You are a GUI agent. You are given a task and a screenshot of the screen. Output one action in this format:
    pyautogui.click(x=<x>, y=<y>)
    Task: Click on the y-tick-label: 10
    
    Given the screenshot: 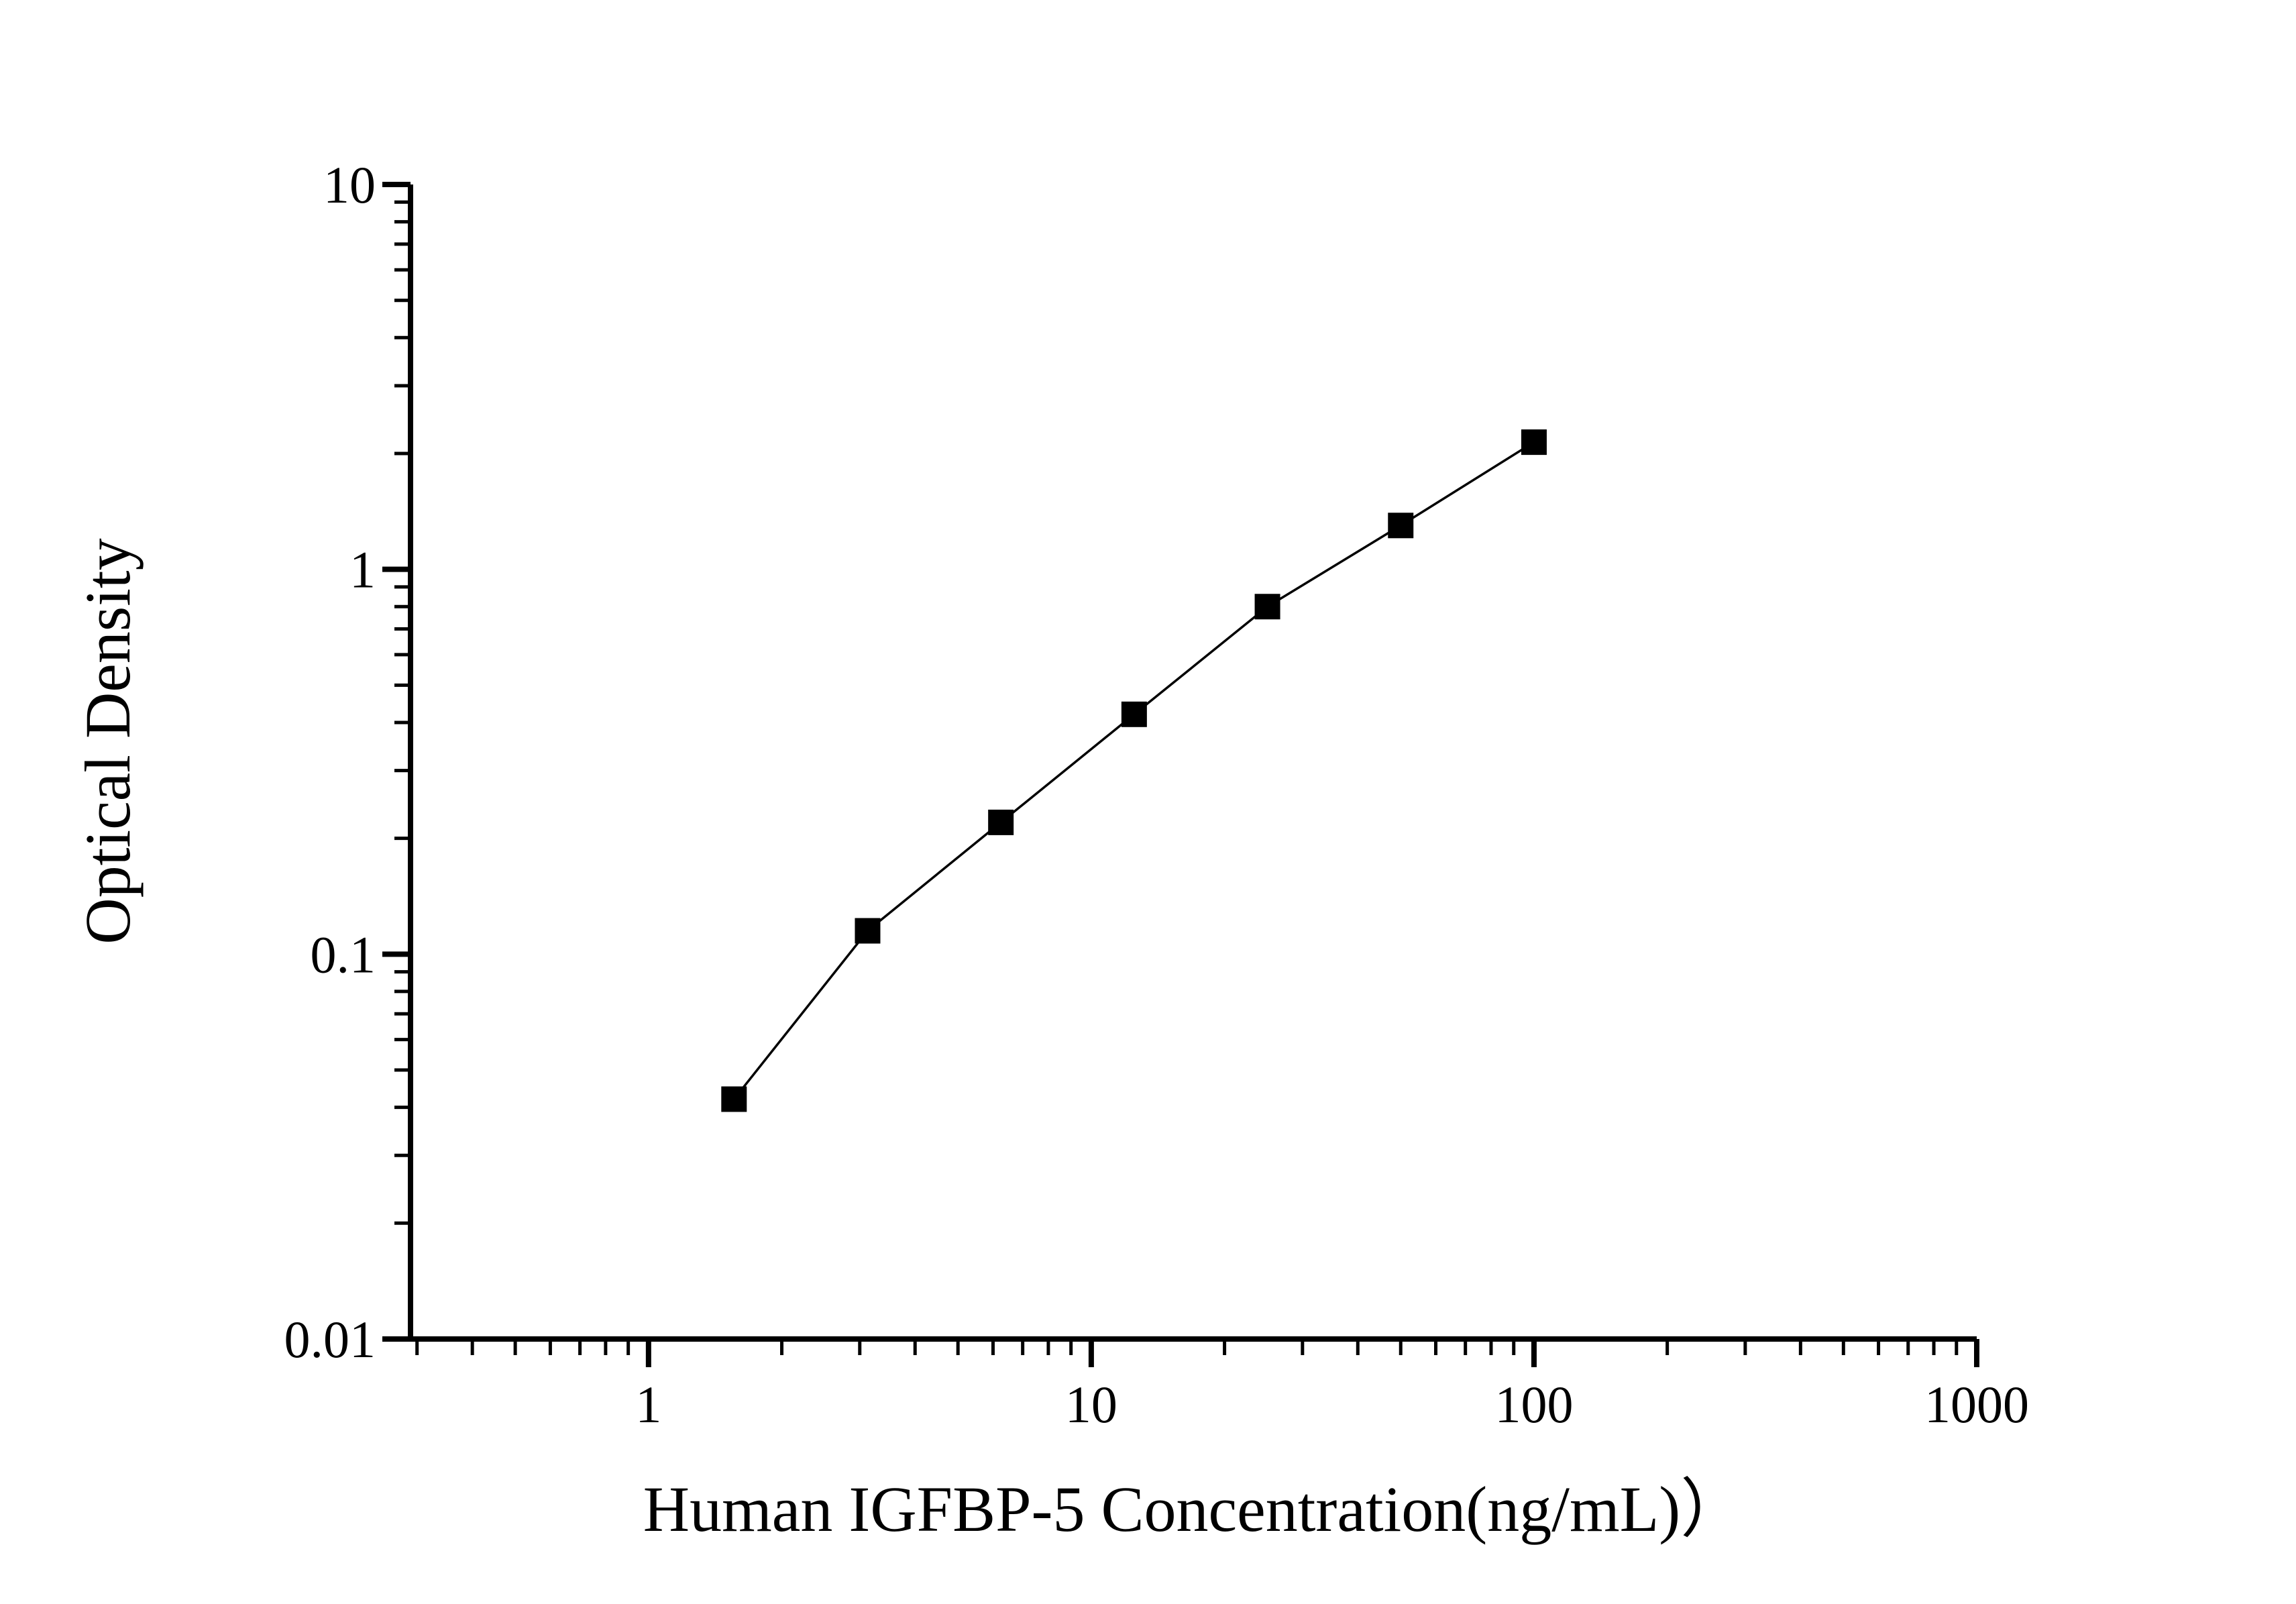 What is the action you would take?
    pyautogui.click(x=349, y=185)
    